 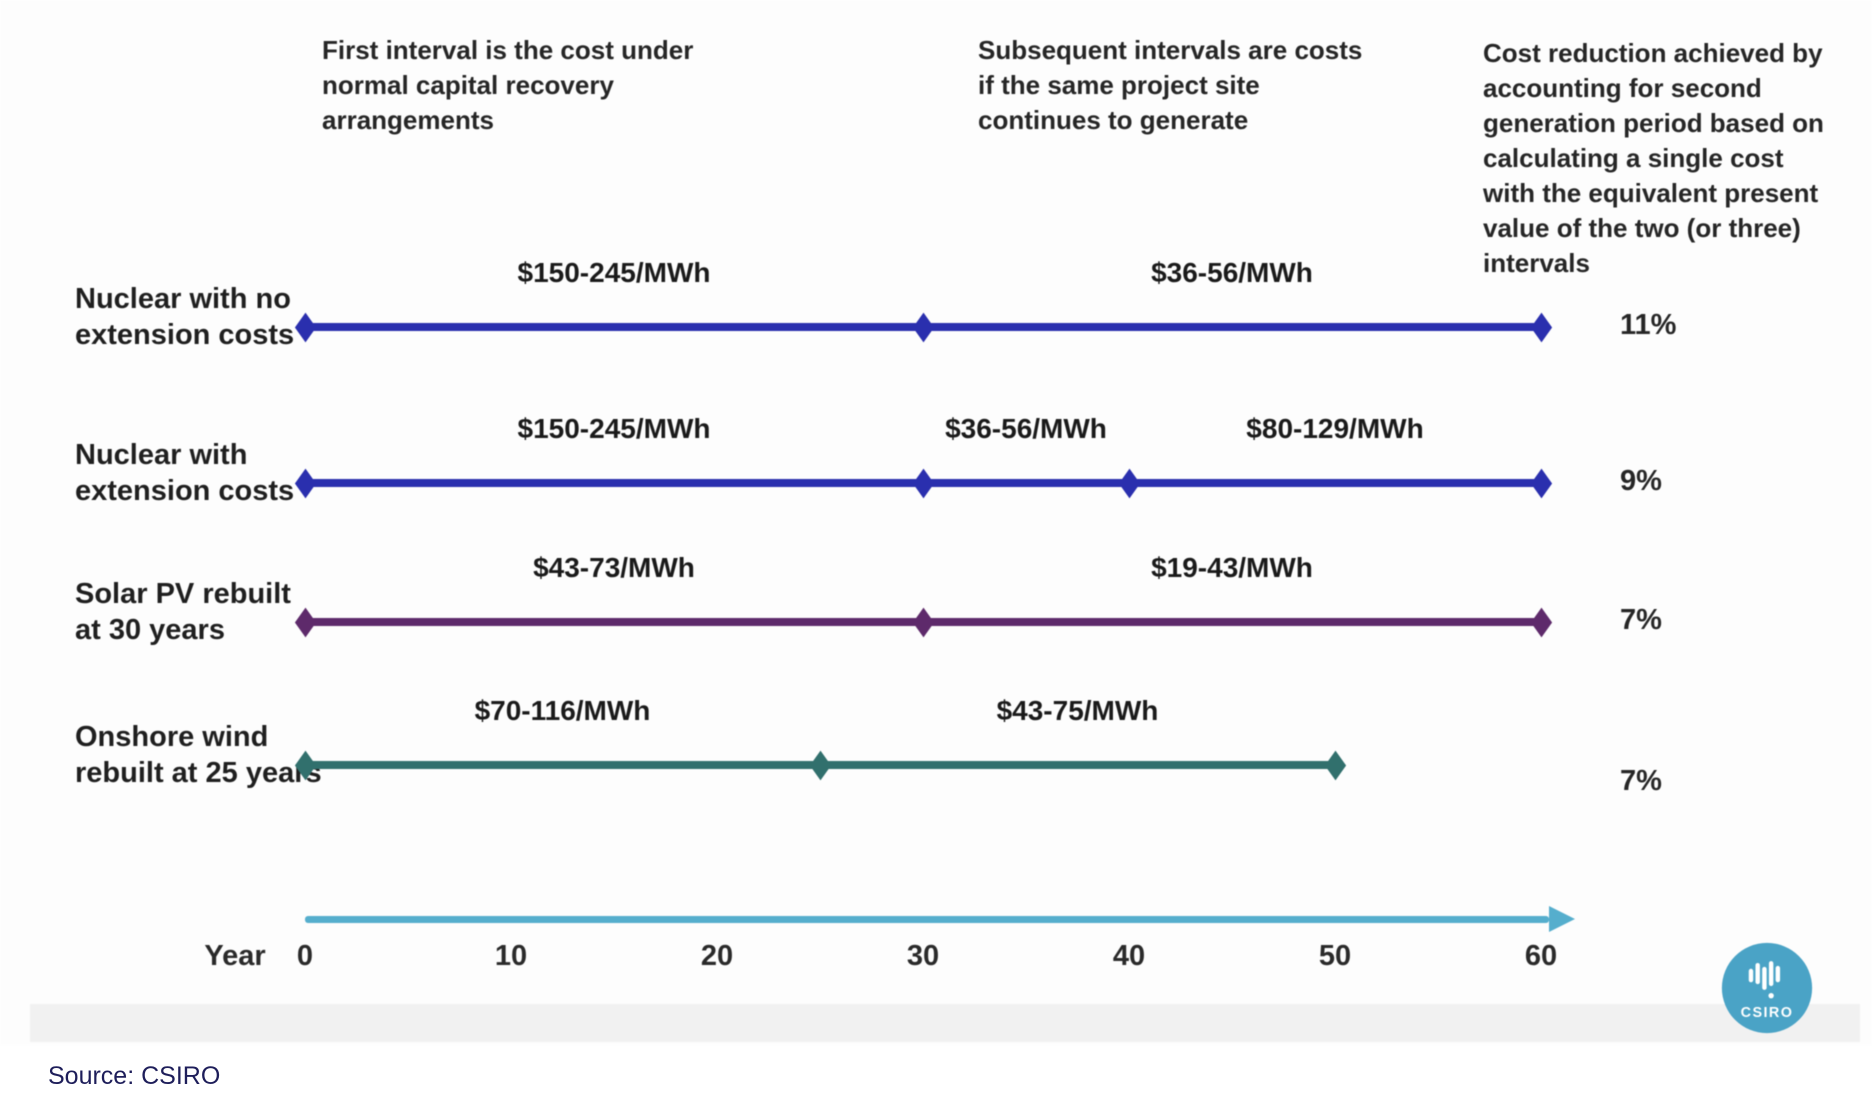 I want to click on axis-tick-label: 40, so click(x=1129, y=956).